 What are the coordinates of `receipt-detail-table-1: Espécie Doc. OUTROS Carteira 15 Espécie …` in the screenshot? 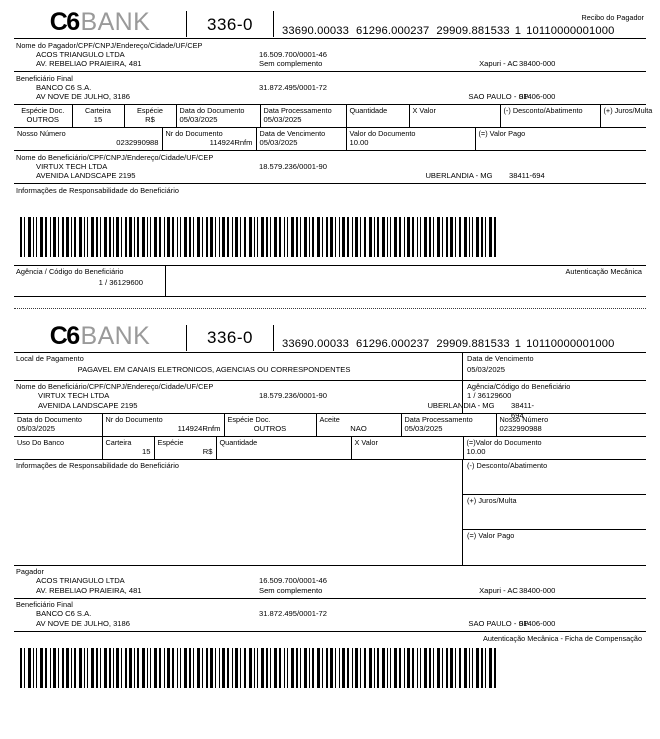 It's located at (333, 116).